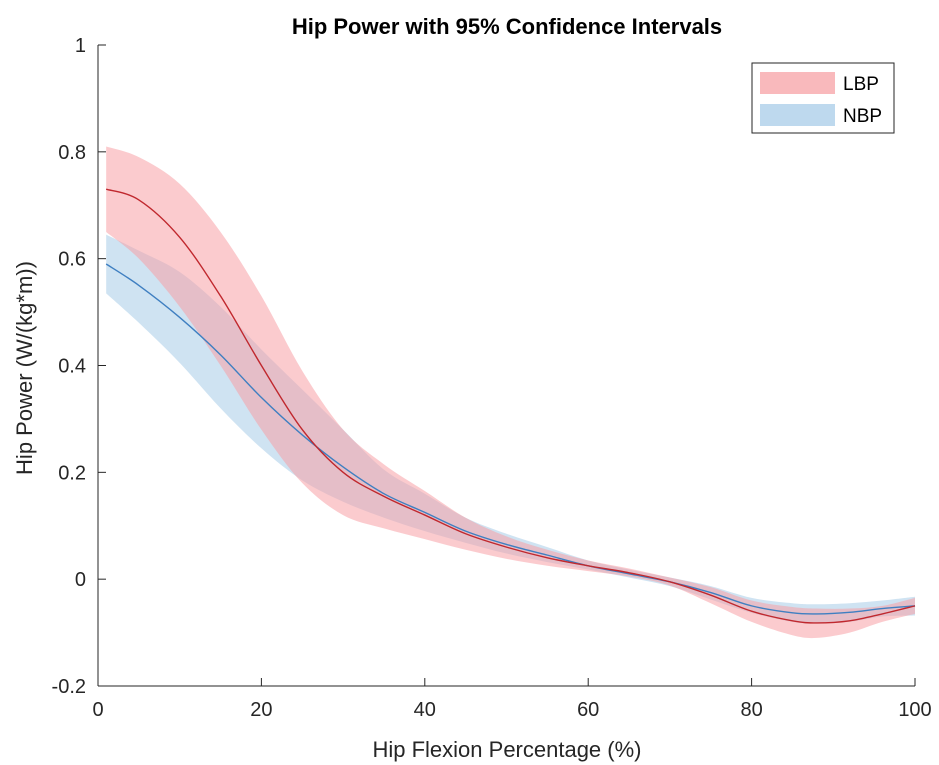 The width and height of the screenshot is (939, 765). What do you see at coordinates (24, 368) in the screenshot?
I see `y-axis-label: Hip Power (W/(kg*m))` at bounding box center [24, 368].